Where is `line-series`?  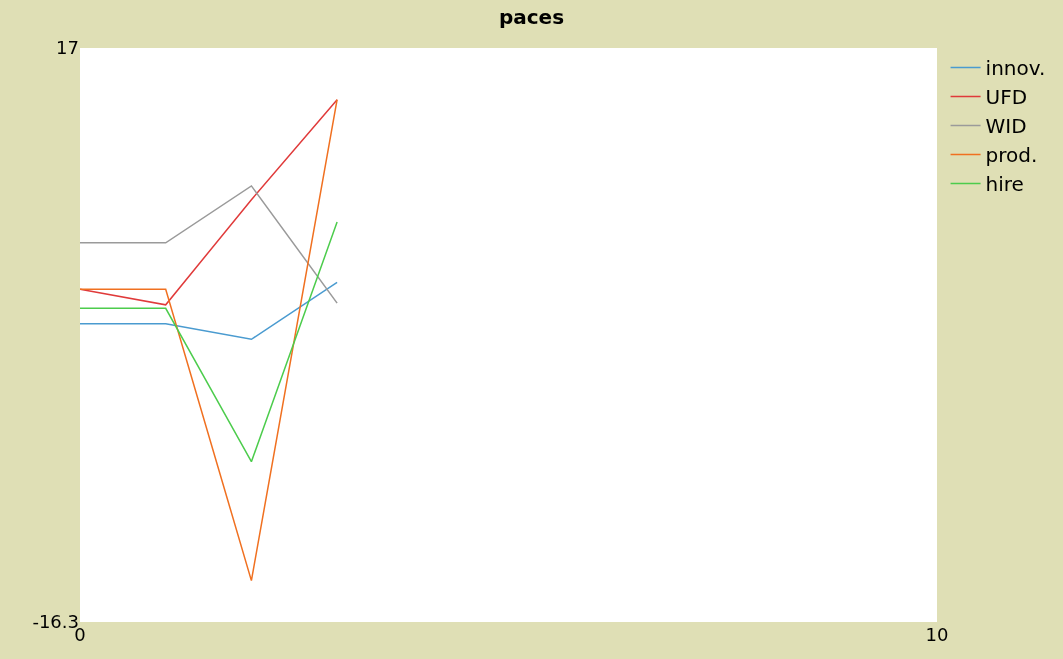 line-series is located at coordinates (209, 202).